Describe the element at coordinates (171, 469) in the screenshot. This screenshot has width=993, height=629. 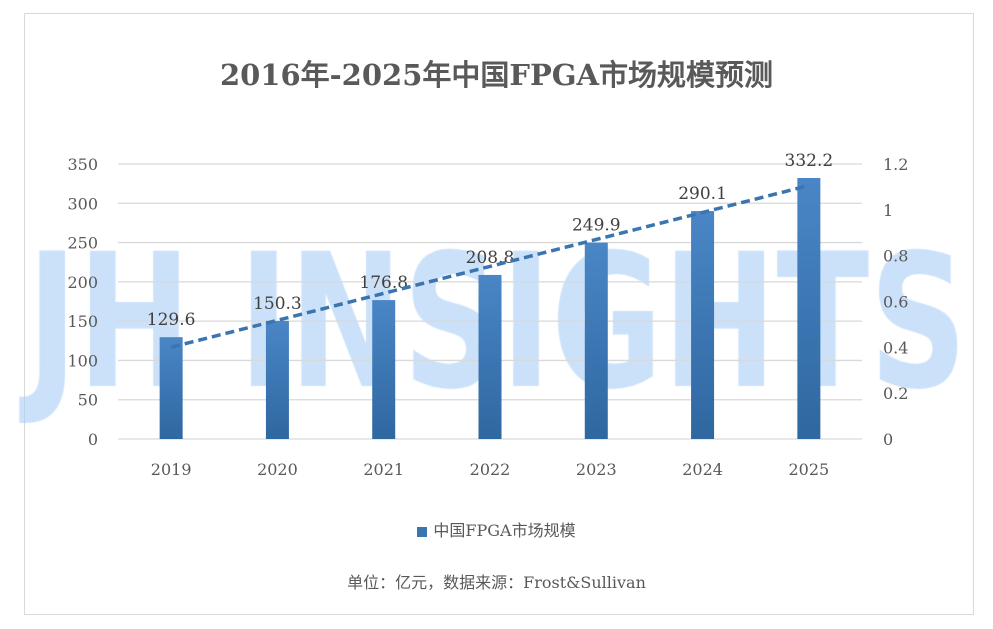
I see `x-tick-label: 2019` at that location.